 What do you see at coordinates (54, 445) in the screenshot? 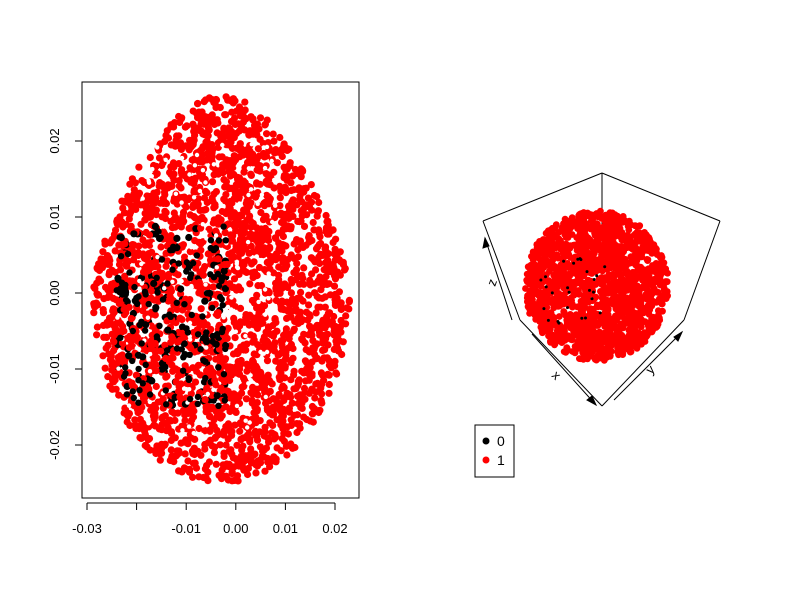
I see `scatter-2d-y-tick-label: -0.02` at bounding box center [54, 445].